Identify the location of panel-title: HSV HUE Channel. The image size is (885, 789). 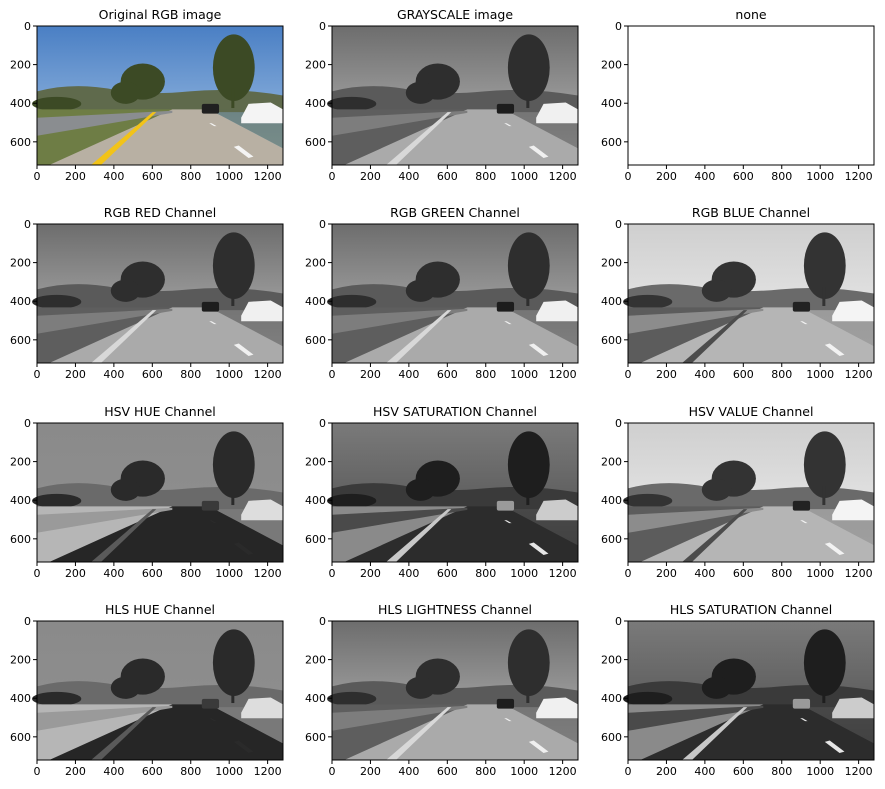
(160, 411).